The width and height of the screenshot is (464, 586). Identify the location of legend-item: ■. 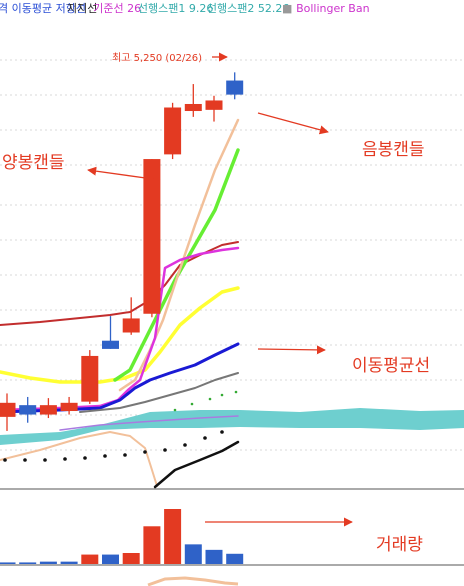
(287, 8).